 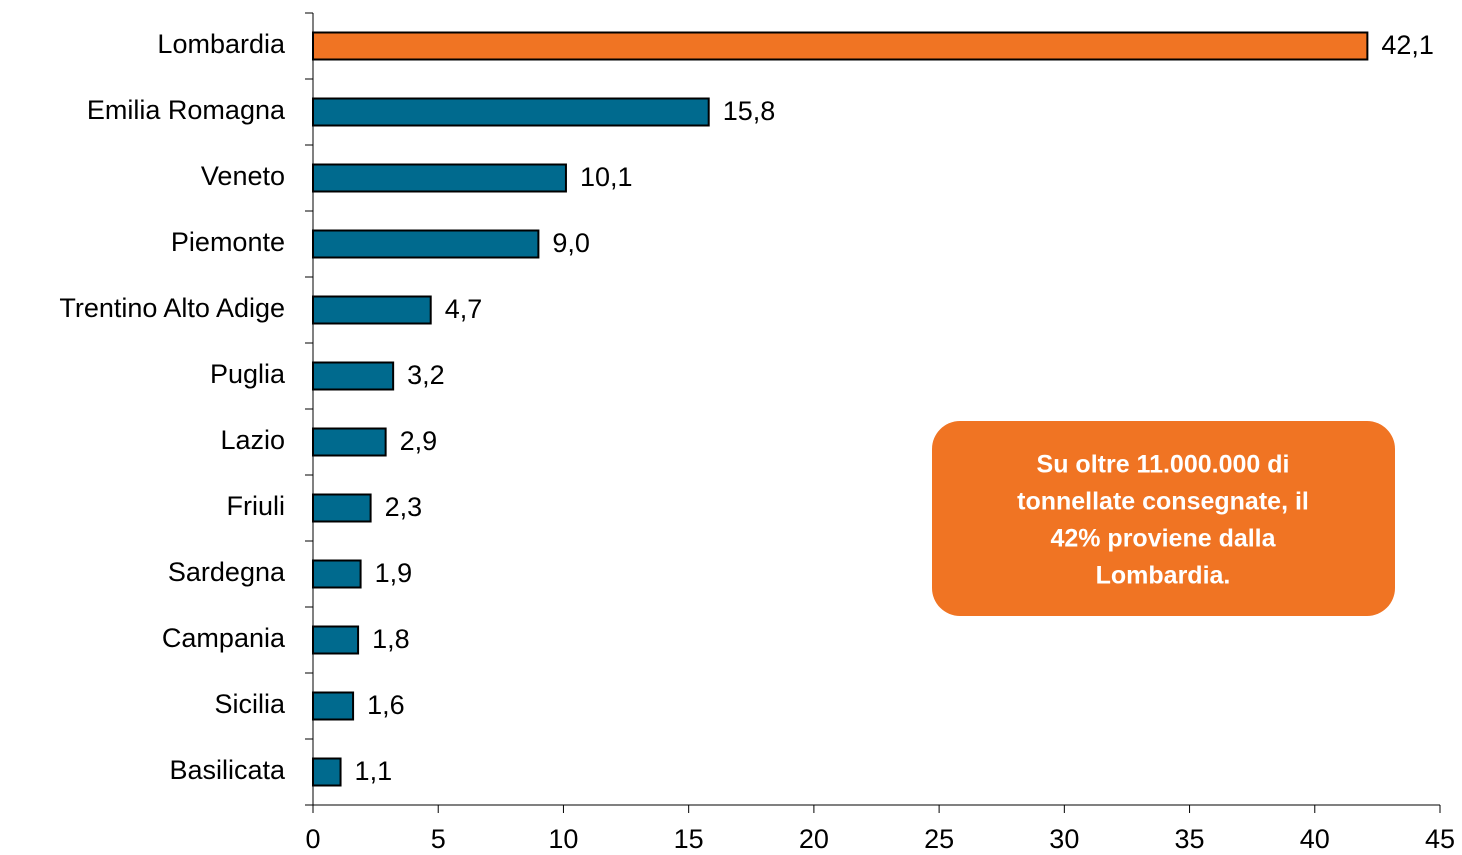 What do you see at coordinates (221, 44) in the screenshot?
I see `y-tick-label: Lombardia` at bounding box center [221, 44].